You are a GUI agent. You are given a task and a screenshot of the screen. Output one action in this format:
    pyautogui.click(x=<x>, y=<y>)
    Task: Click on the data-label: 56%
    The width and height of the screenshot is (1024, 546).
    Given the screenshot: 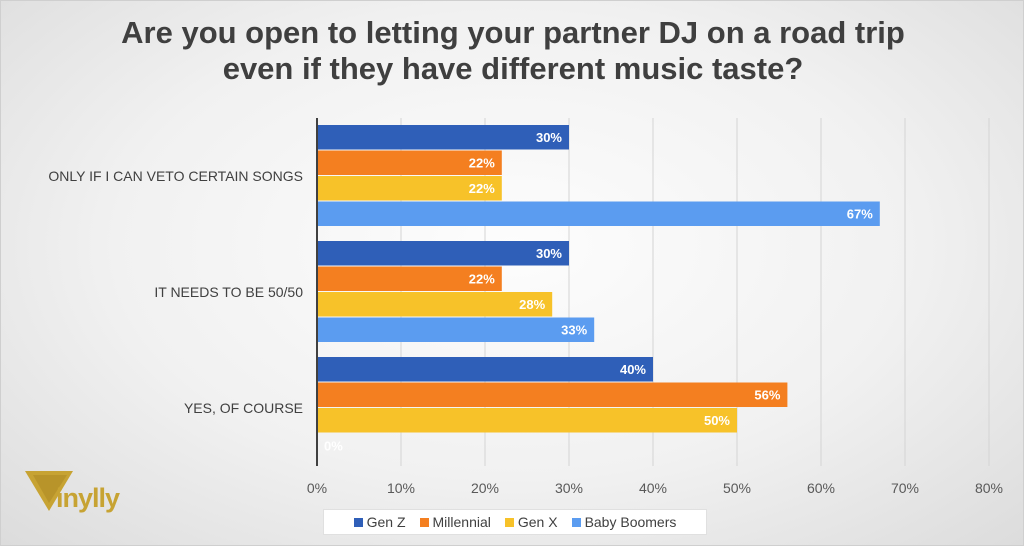 What is the action you would take?
    pyautogui.click(x=767, y=394)
    